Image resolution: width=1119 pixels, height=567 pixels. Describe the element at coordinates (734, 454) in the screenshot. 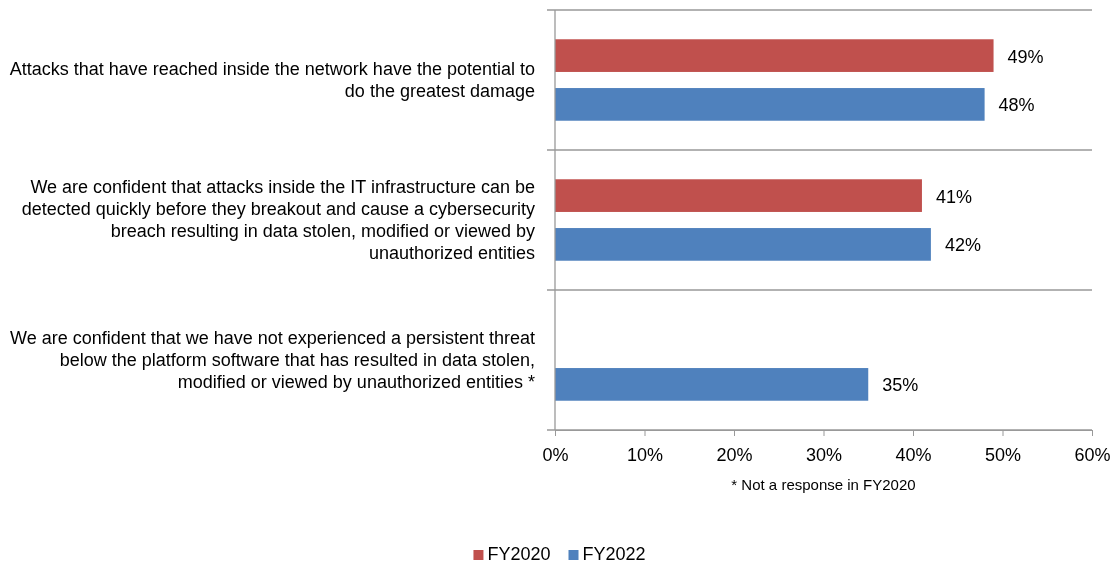

I see `x-tick-label: 20%` at that location.